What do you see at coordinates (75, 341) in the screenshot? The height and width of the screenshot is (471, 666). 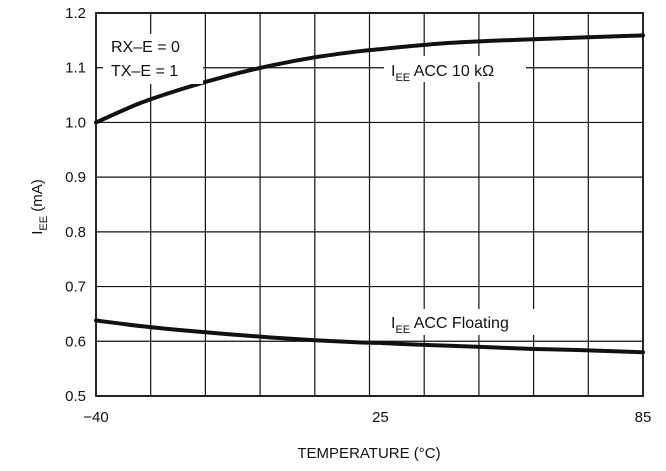 I see `y-tick-label: 0.6` at bounding box center [75, 341].